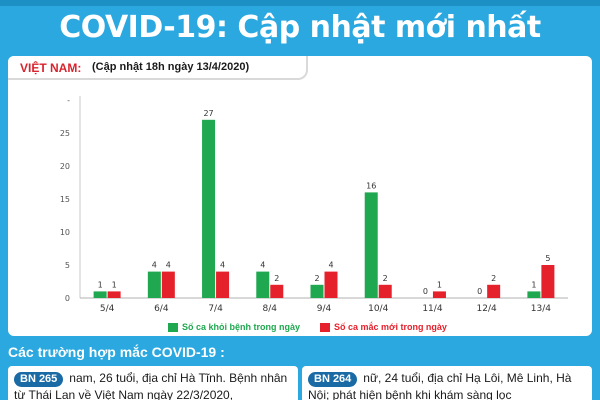 The height and width of the screenshot is (400, 600). Describe the element at coordinates (371, 185) in the screenshot. I see `data-label: 16` at that location.